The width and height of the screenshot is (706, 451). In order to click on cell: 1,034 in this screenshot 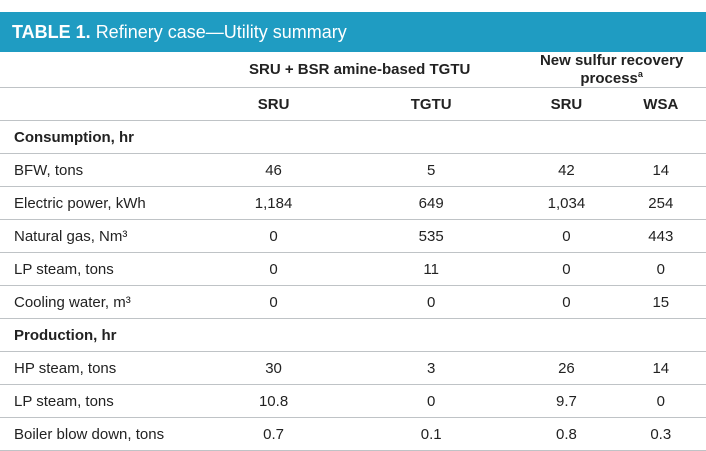, I will do `click(566, 203)`.